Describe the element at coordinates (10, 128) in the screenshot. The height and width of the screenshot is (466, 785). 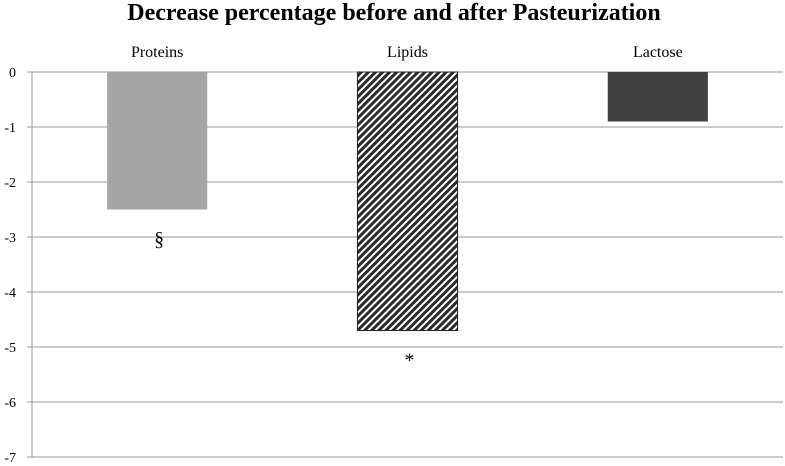
I see `y-tick-label: -1` at that location.